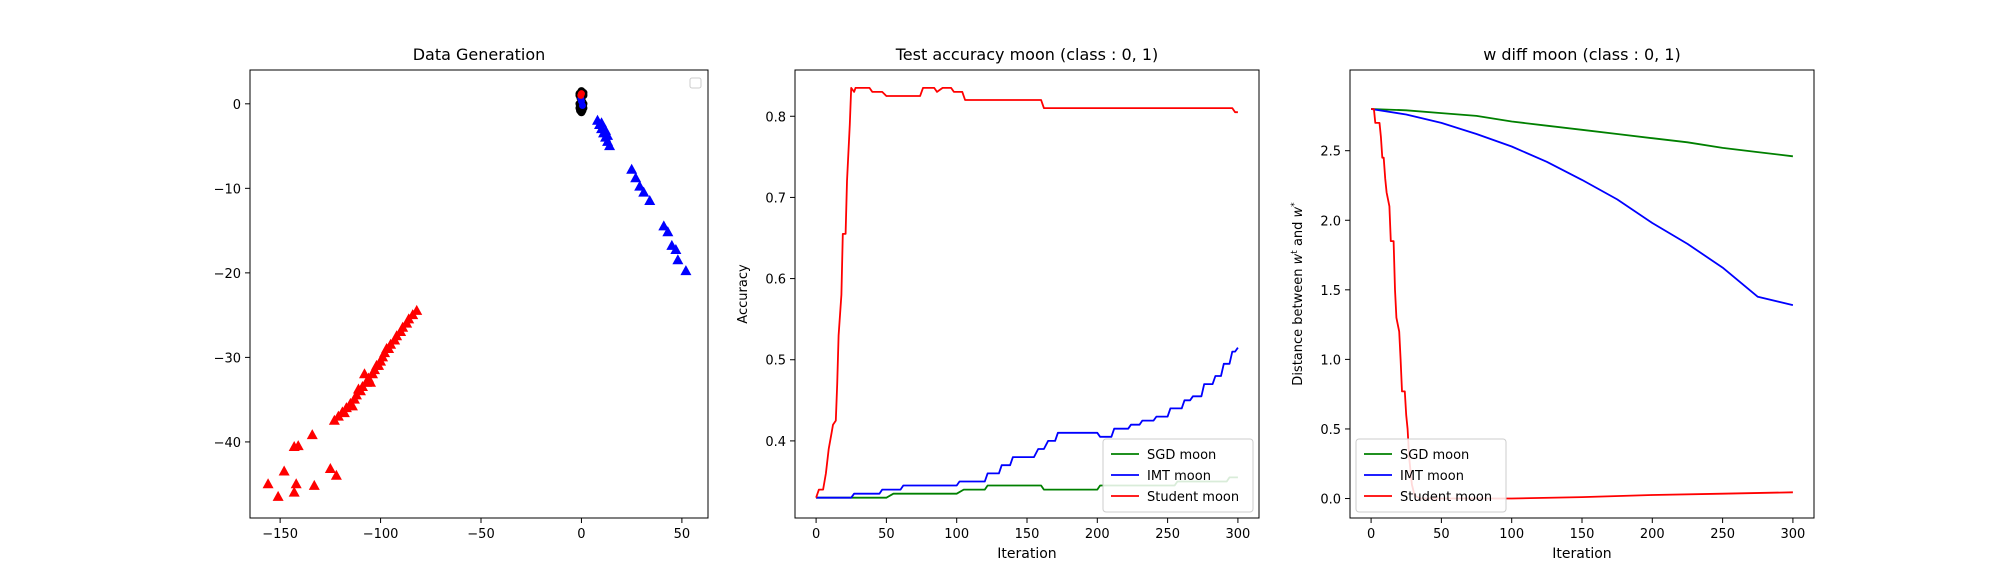 This screenshot has height=580, width=2000. Describe the element at coordinates (1330, 152) in the screenshot. I see `y-tick-label: 2.5` at that location.